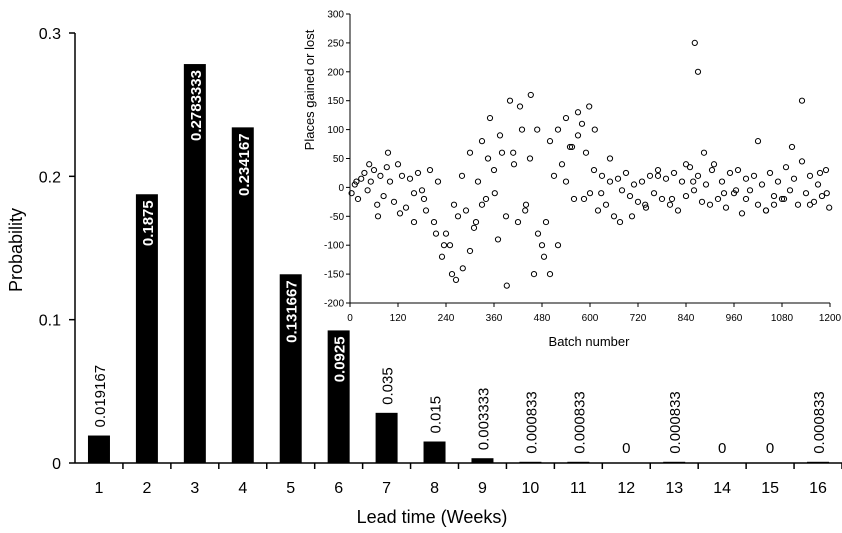  Describe the element at coordinates (16, 250) in the screenshot. I see `main-y-axis-title: Probability` at that location.